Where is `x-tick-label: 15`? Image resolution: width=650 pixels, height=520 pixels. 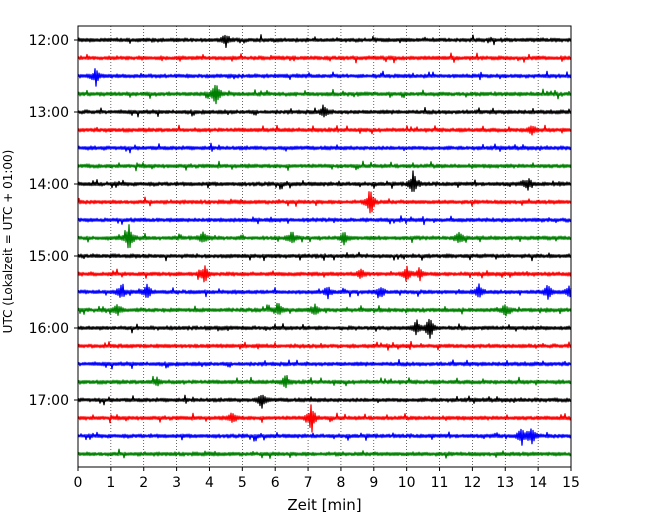
x-tick-label: 15 is located at coordinates (571, 483).